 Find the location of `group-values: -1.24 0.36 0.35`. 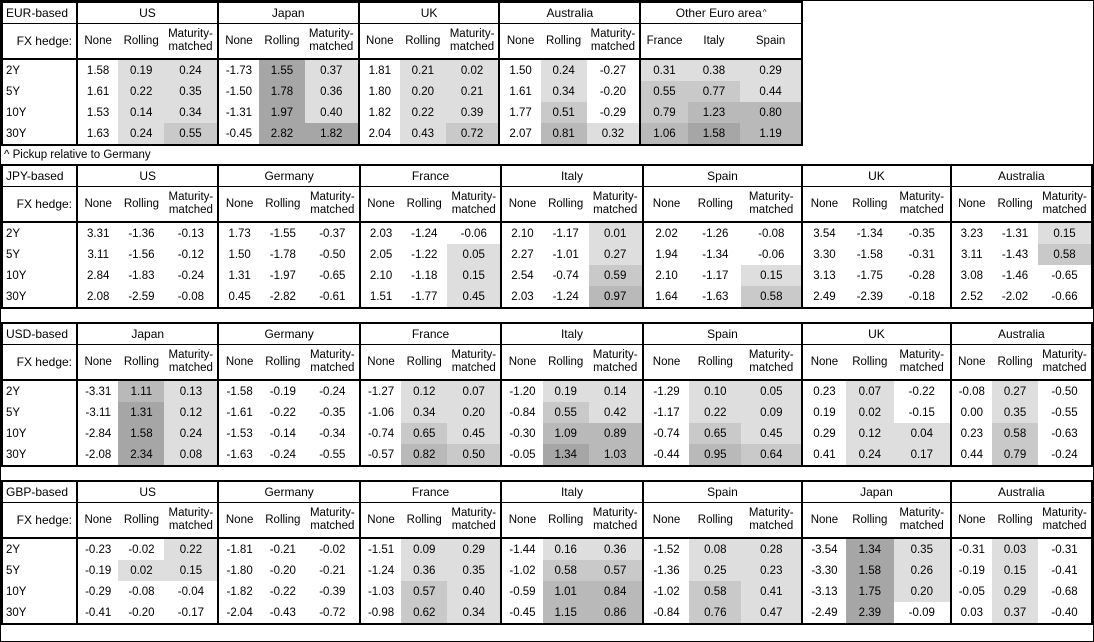

group-values: -1.24 0.36 0.35 is located at coordinates (429, 570).